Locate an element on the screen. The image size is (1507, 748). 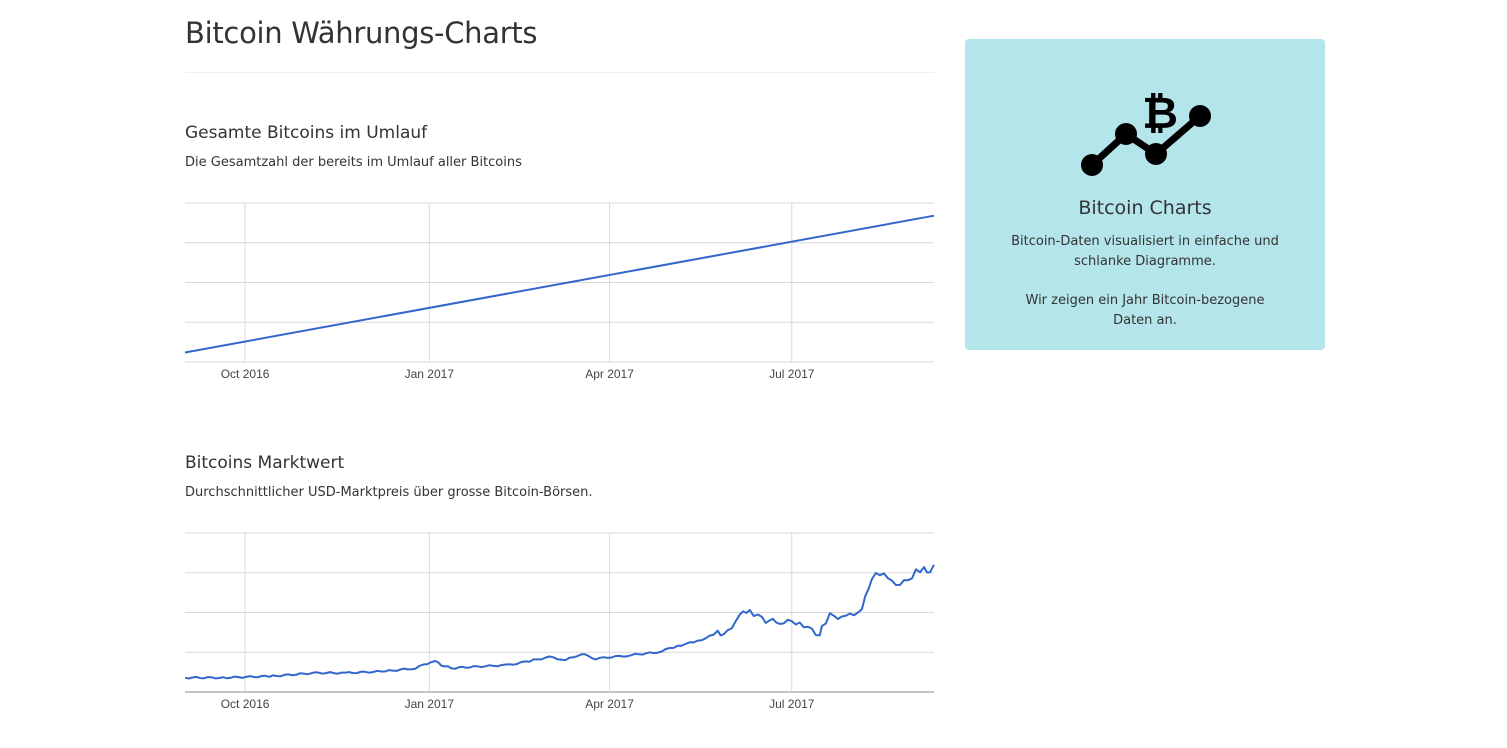
title-divider is located at coordinates (560, 72).